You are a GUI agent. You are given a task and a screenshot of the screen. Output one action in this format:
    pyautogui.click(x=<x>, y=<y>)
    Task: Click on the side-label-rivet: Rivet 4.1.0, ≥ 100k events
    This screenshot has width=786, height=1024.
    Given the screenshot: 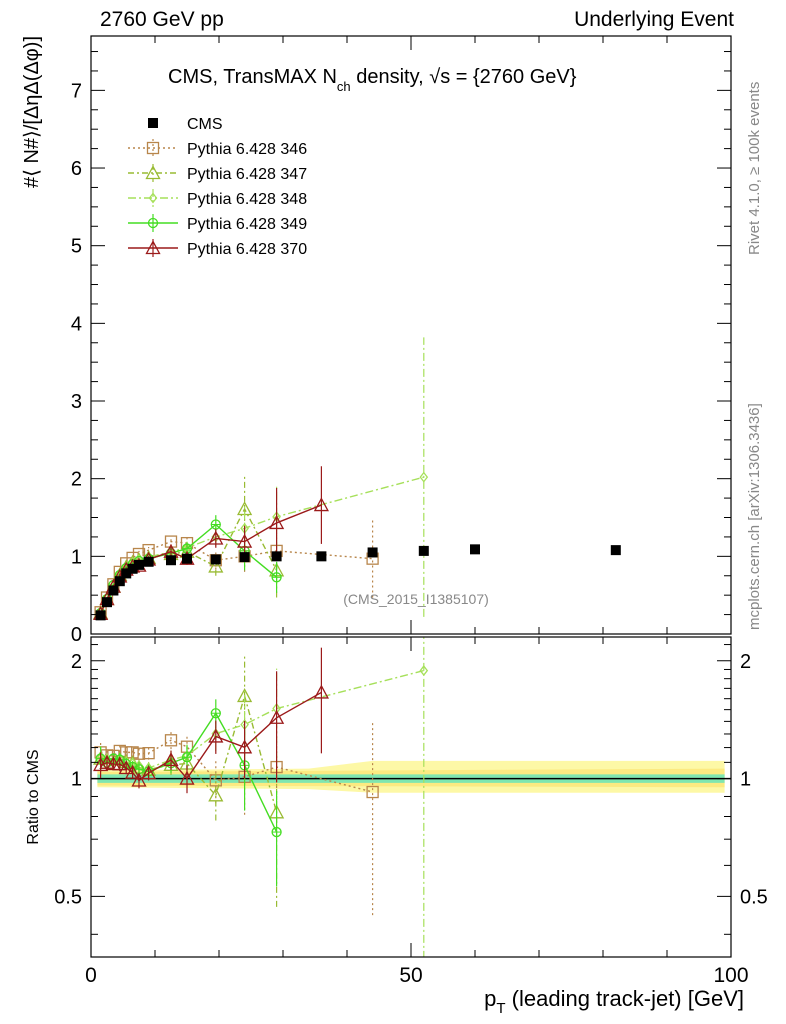 What is the action you would take?
    pyautogui.click(x=754, y=168)
    